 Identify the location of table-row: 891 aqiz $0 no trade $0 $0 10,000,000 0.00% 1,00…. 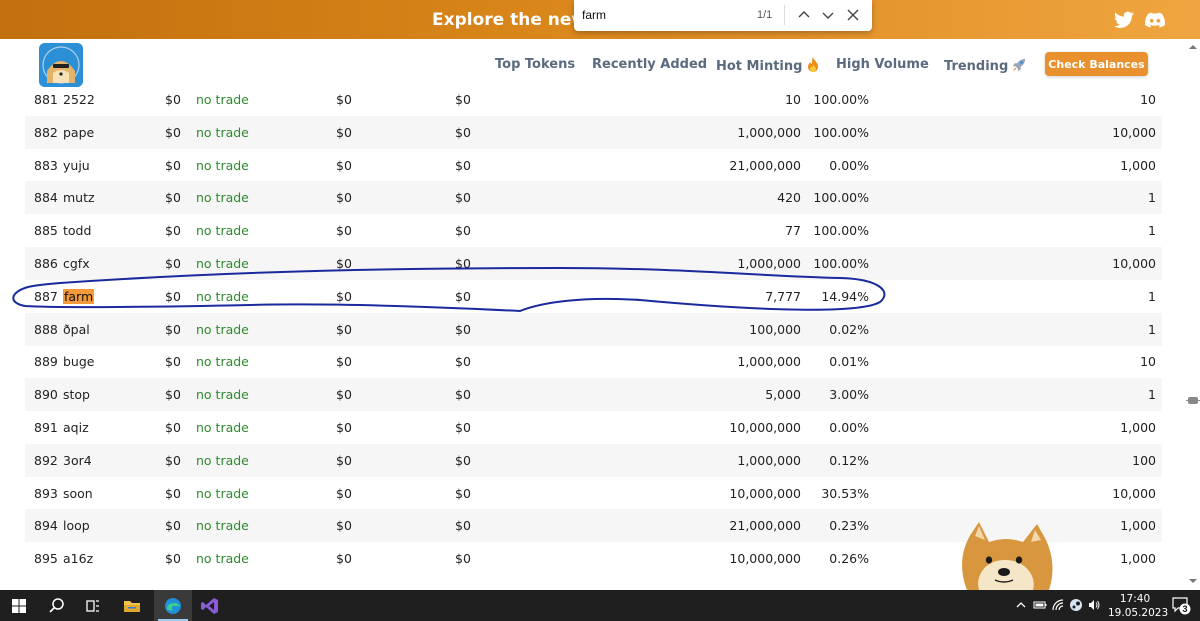
(593, 427).